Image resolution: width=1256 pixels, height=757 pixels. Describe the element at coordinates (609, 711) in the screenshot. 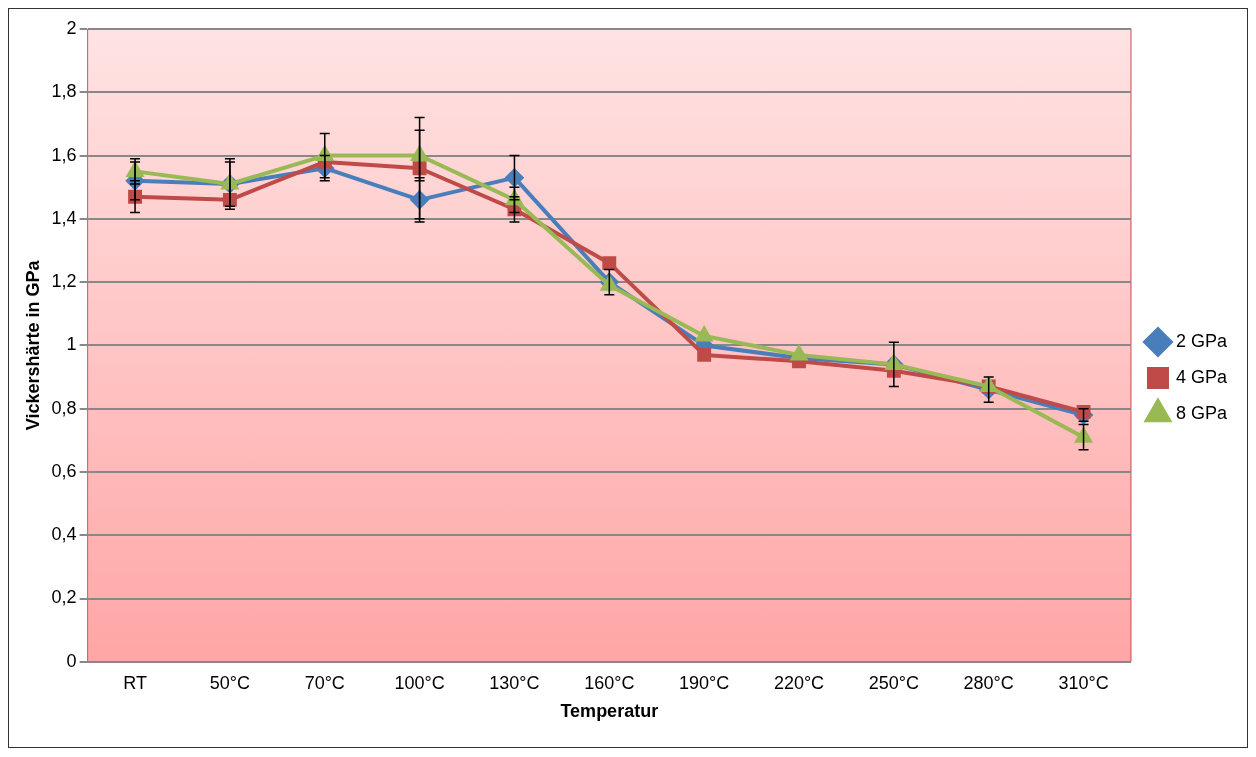

I see `x-axis-title: Temperatur` at that location.